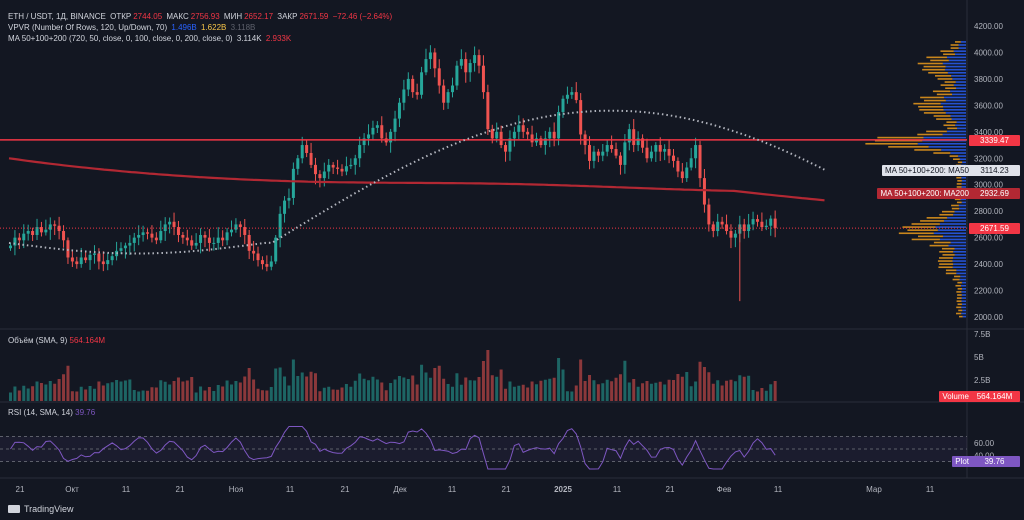 This screenshot has width=1024, height=520. What do you see at coordinates (778, 489) in the screenshot?
I see `time-tick-label: 11` at bounding box center [778, 489].